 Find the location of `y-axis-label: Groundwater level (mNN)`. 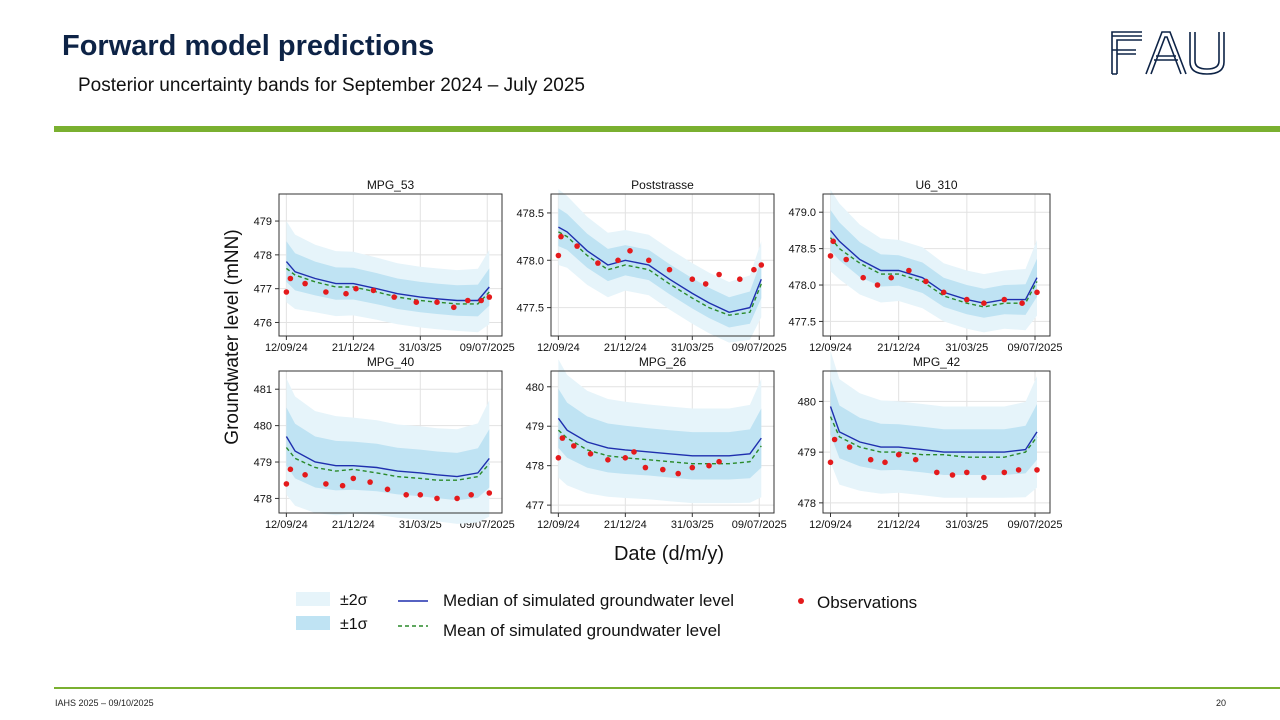

y-axis-label: Groundwater level (mNN) is located at coordinates (232, 336).